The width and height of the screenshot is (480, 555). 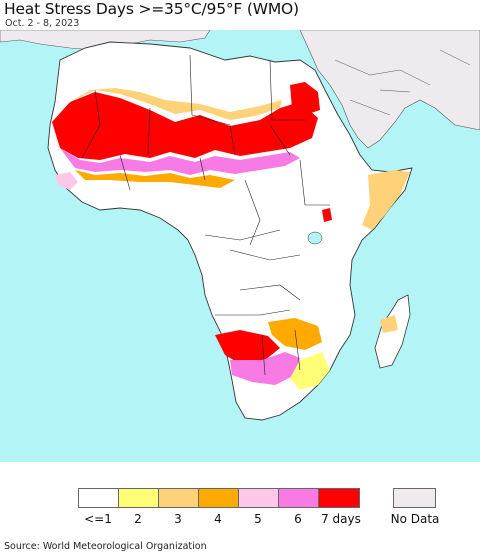 I want to click on horn-yellow-zone, so click(x=386, y=200).